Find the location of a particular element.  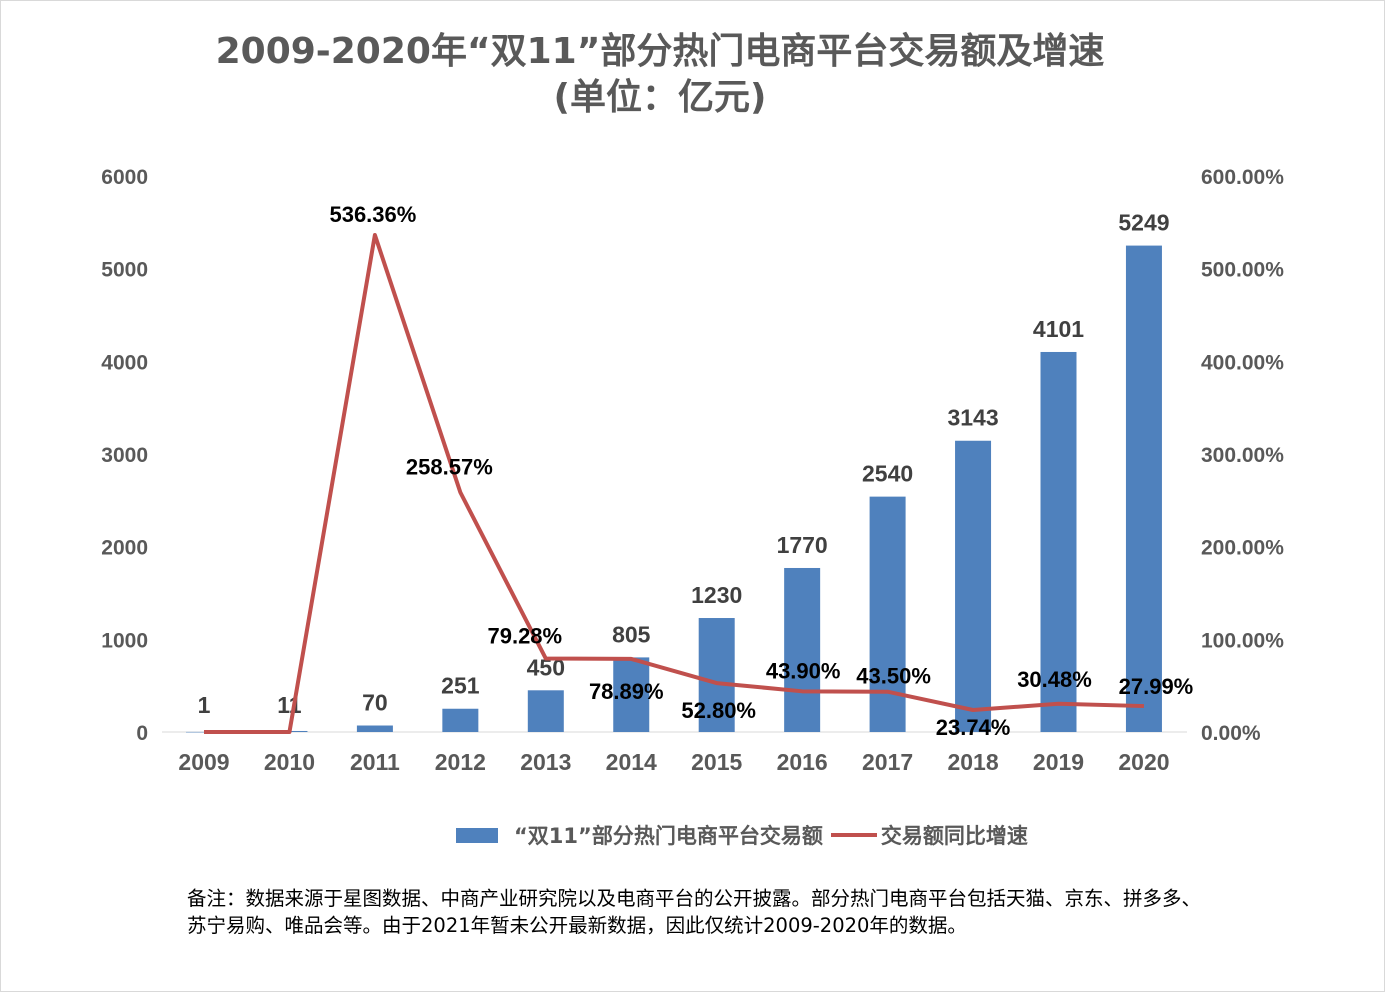

bar-data-label: 70 is located at coordinates (375, 703).